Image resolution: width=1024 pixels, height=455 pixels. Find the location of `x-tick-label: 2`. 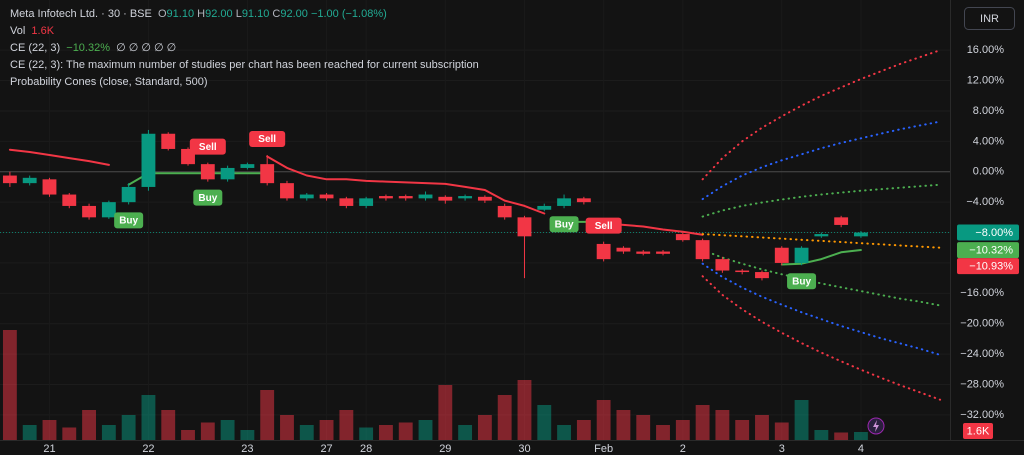

x-tick-label: 2 is located at coordinates (683, 449).